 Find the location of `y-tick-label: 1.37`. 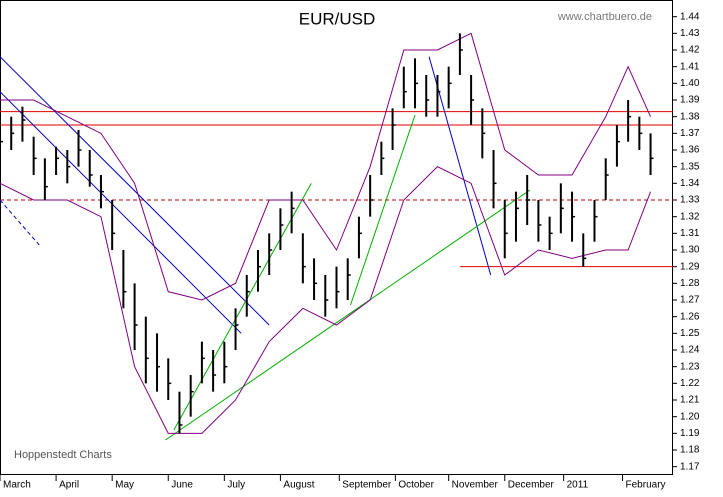

y-tick-label: 1.37 is located at coordinates (690, 133).